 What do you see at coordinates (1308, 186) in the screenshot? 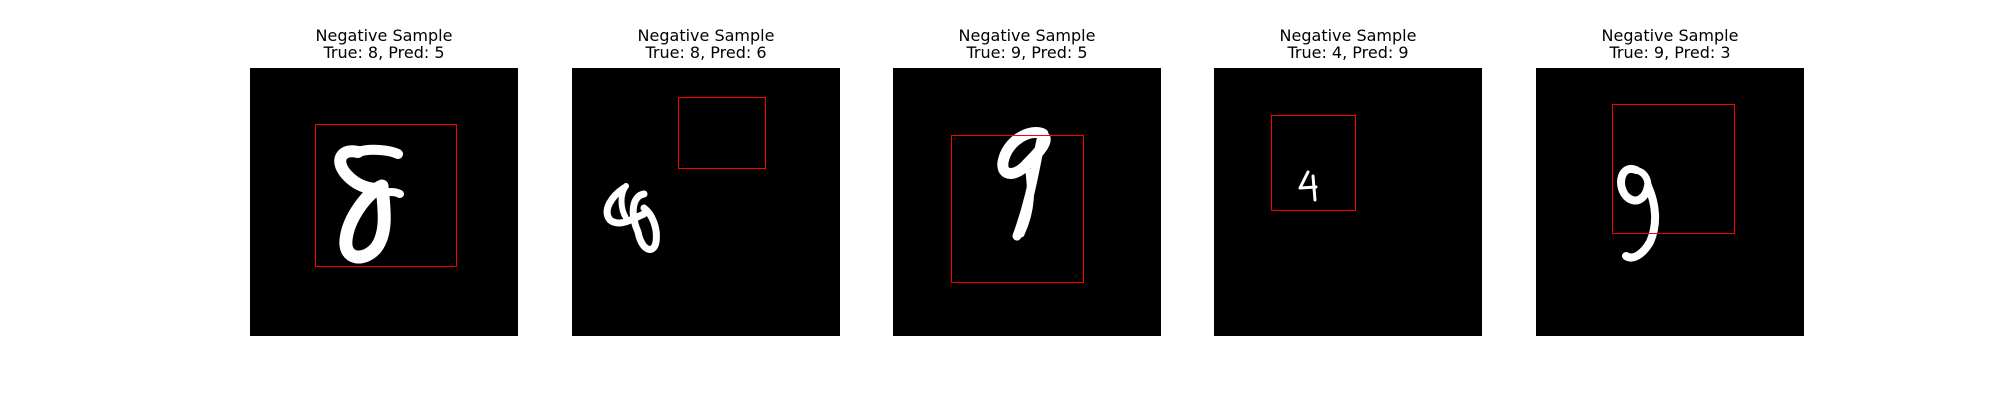
I see `digit-4-icon` at bounding box center [1308, 186].